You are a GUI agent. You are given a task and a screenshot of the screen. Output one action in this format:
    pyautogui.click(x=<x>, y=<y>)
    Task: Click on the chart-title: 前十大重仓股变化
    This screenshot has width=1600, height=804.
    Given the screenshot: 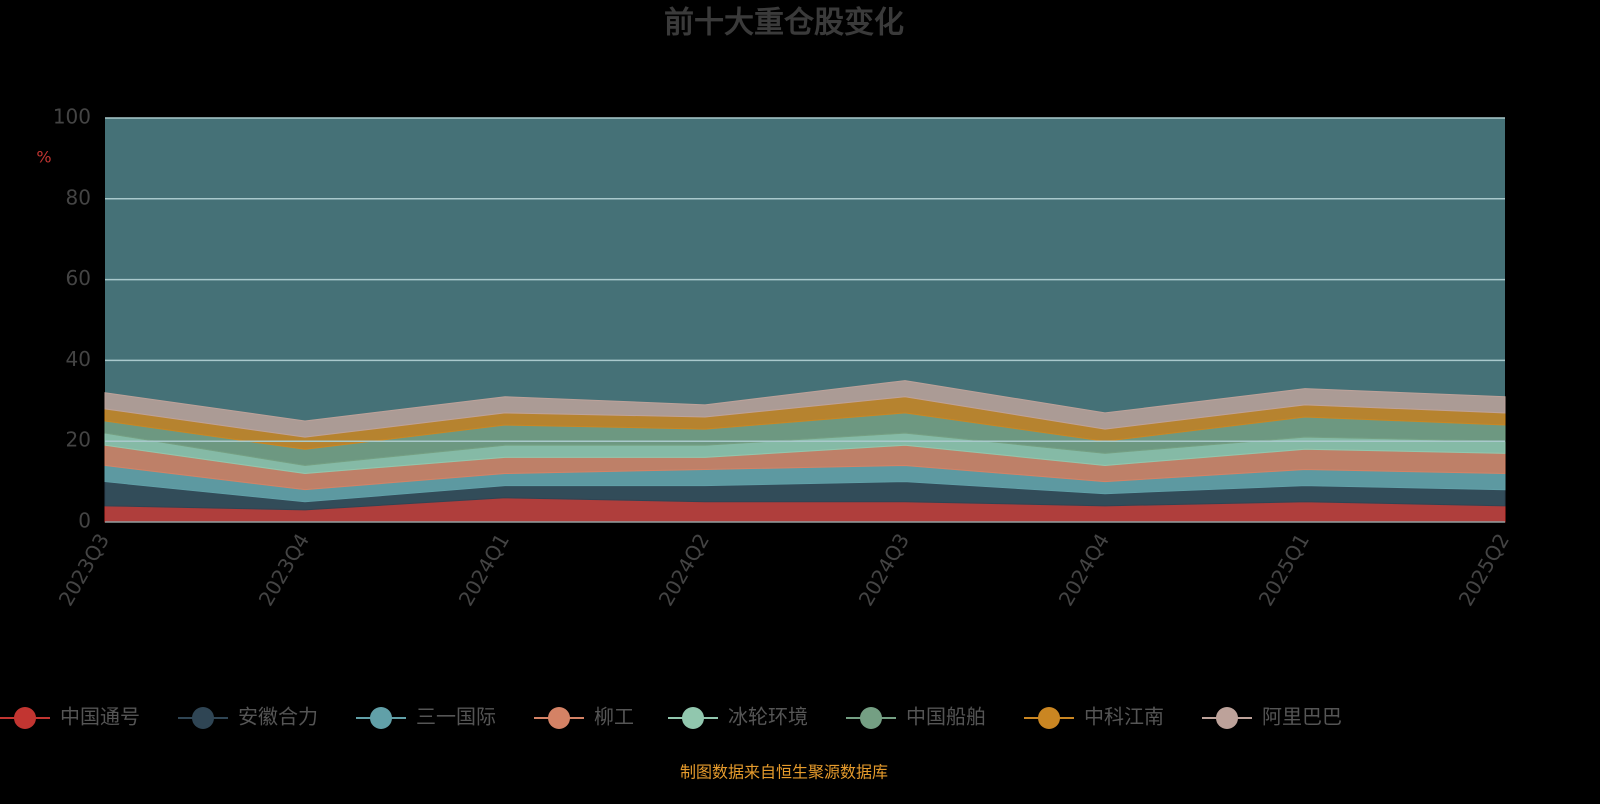 What is the action you would take?
    pyautogui.click(x=784, y=23)
    